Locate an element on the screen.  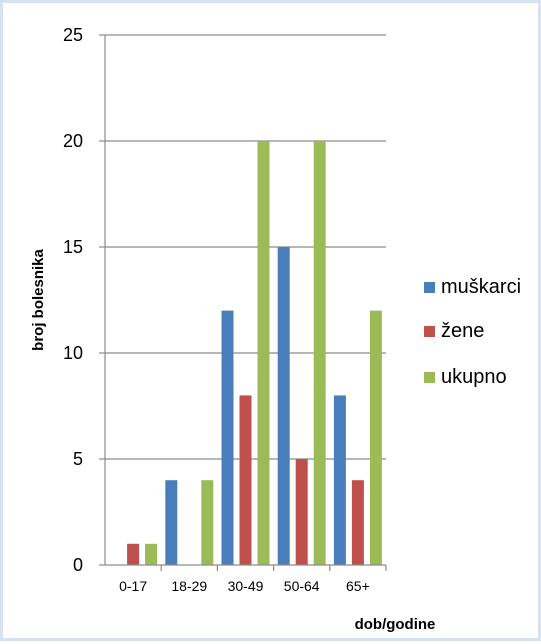
bar-muškarci-30-49 is located at coordinates (227, 437).